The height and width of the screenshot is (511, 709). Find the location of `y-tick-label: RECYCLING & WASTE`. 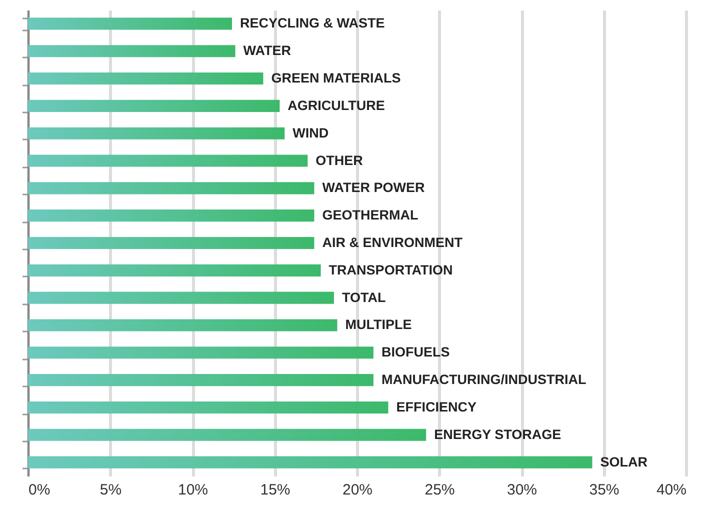

y-tick-label: RECYCLING & WASTE is located at coordinates (312, 23).